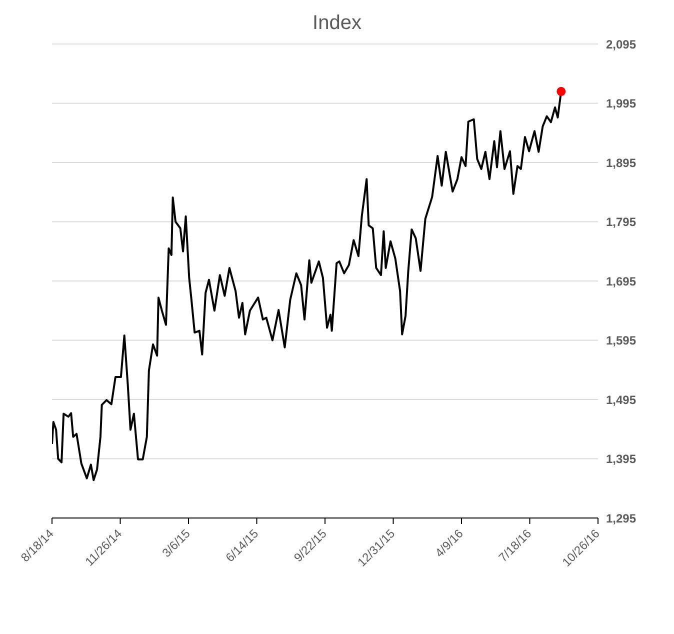 This screenshot has height=634, width=674. I want to click on y-tick-label: 1,895, so click(621, 163).